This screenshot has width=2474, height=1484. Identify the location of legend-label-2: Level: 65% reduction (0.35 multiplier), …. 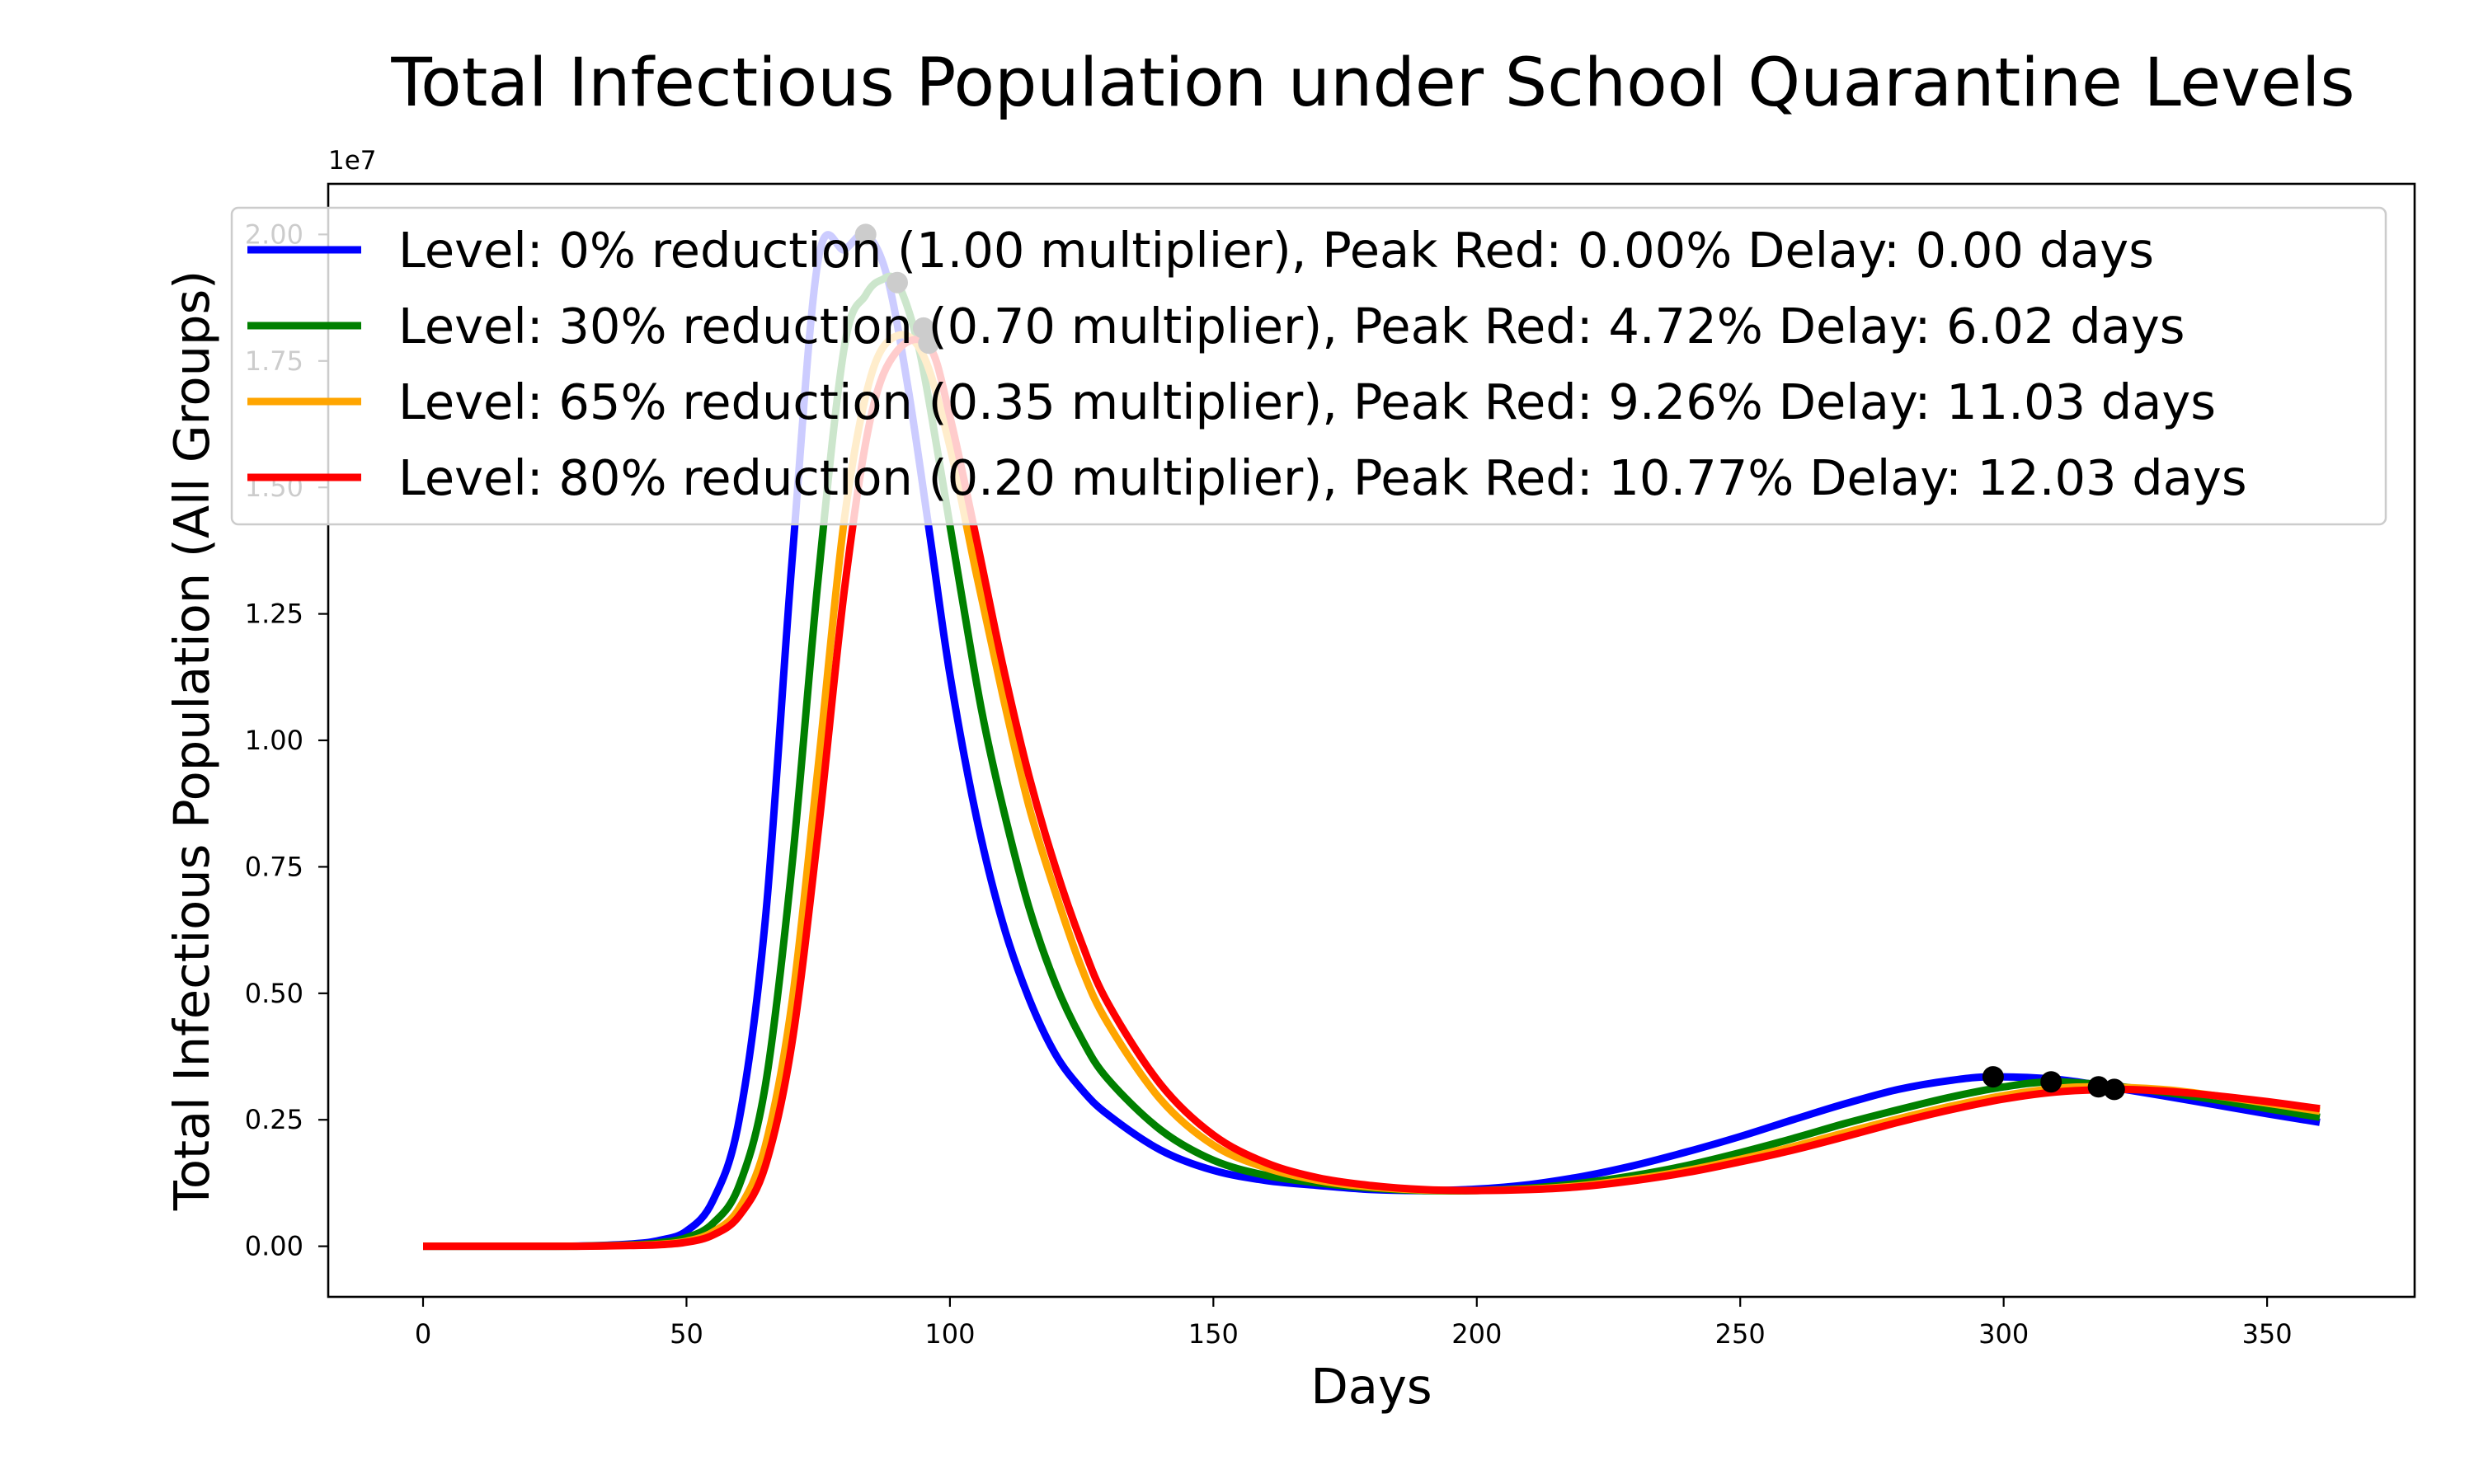
(1307, 401).